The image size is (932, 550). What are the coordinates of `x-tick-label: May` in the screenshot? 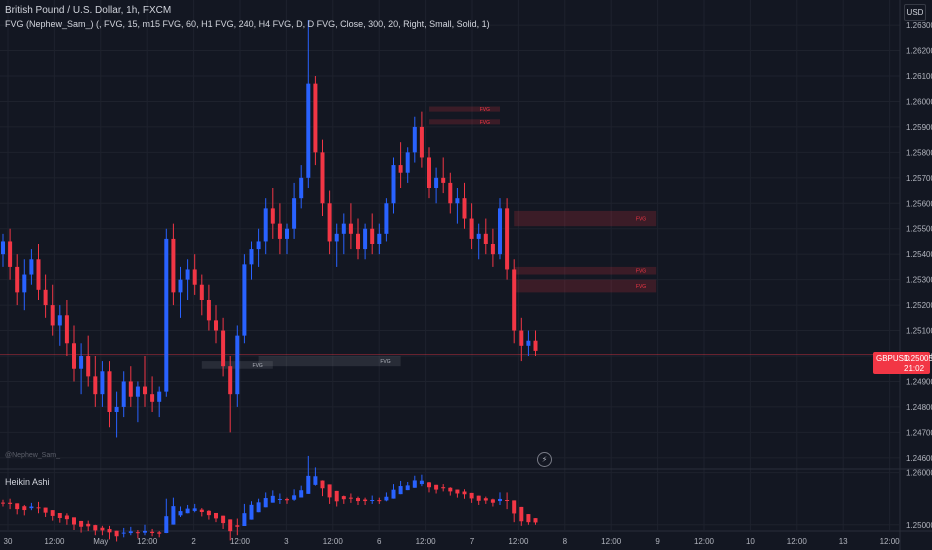 It's located at (100, 541).